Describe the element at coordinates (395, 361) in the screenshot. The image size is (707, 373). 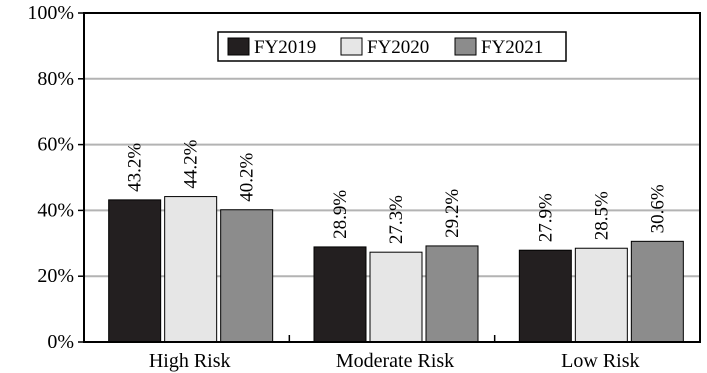
I see `x-category-label: Moderate Risk` at that location.